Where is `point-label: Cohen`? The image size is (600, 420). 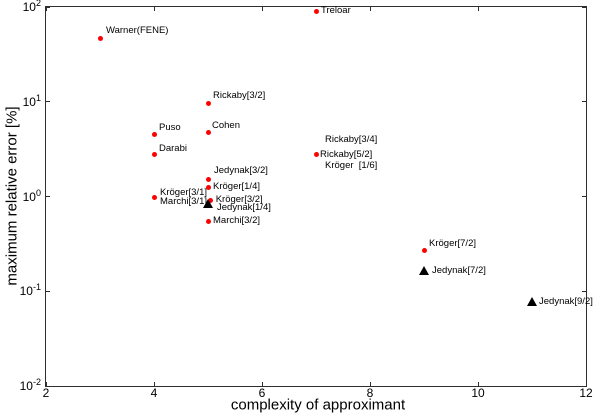
point-label: Cohen is located at coordinates (226, 125).